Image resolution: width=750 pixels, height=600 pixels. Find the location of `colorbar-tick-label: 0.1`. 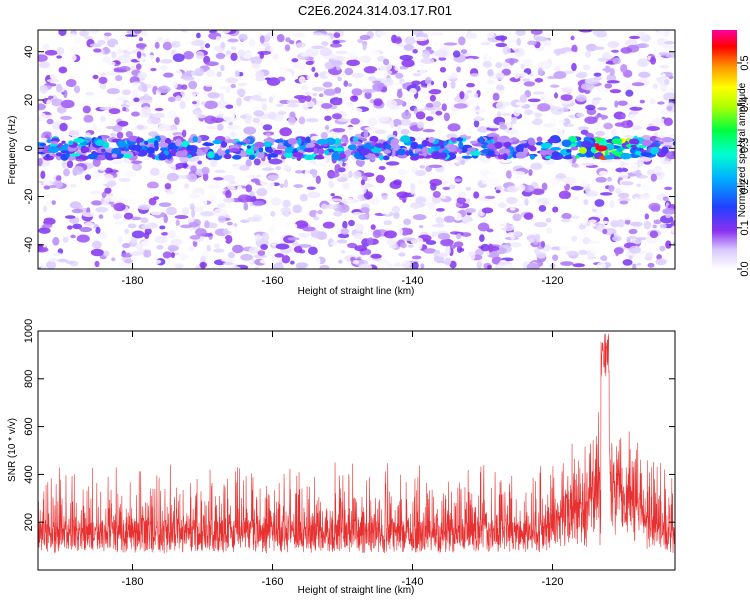

colorbar-tick-label: 0.1 is located at coordinates (744, 227).